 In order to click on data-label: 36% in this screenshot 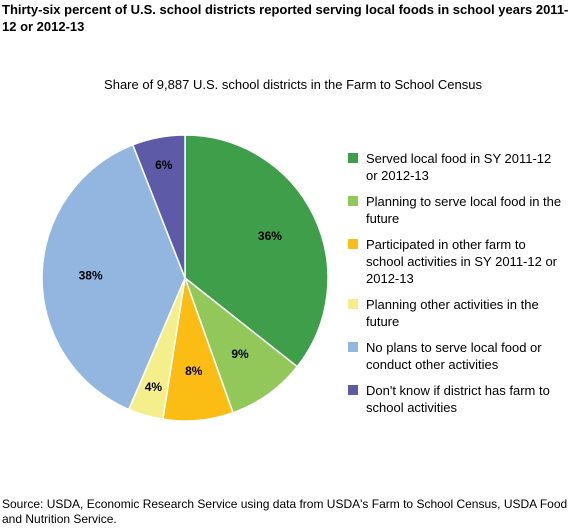, I will do `click(270, 236)`.